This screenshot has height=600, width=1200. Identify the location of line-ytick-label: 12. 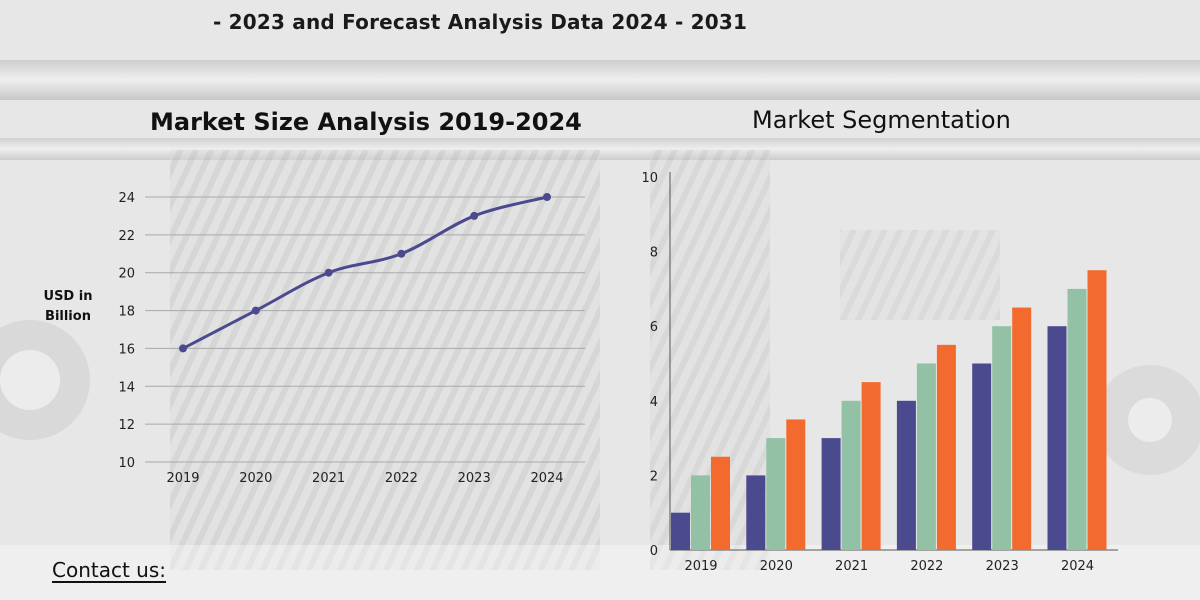
(126, 425).